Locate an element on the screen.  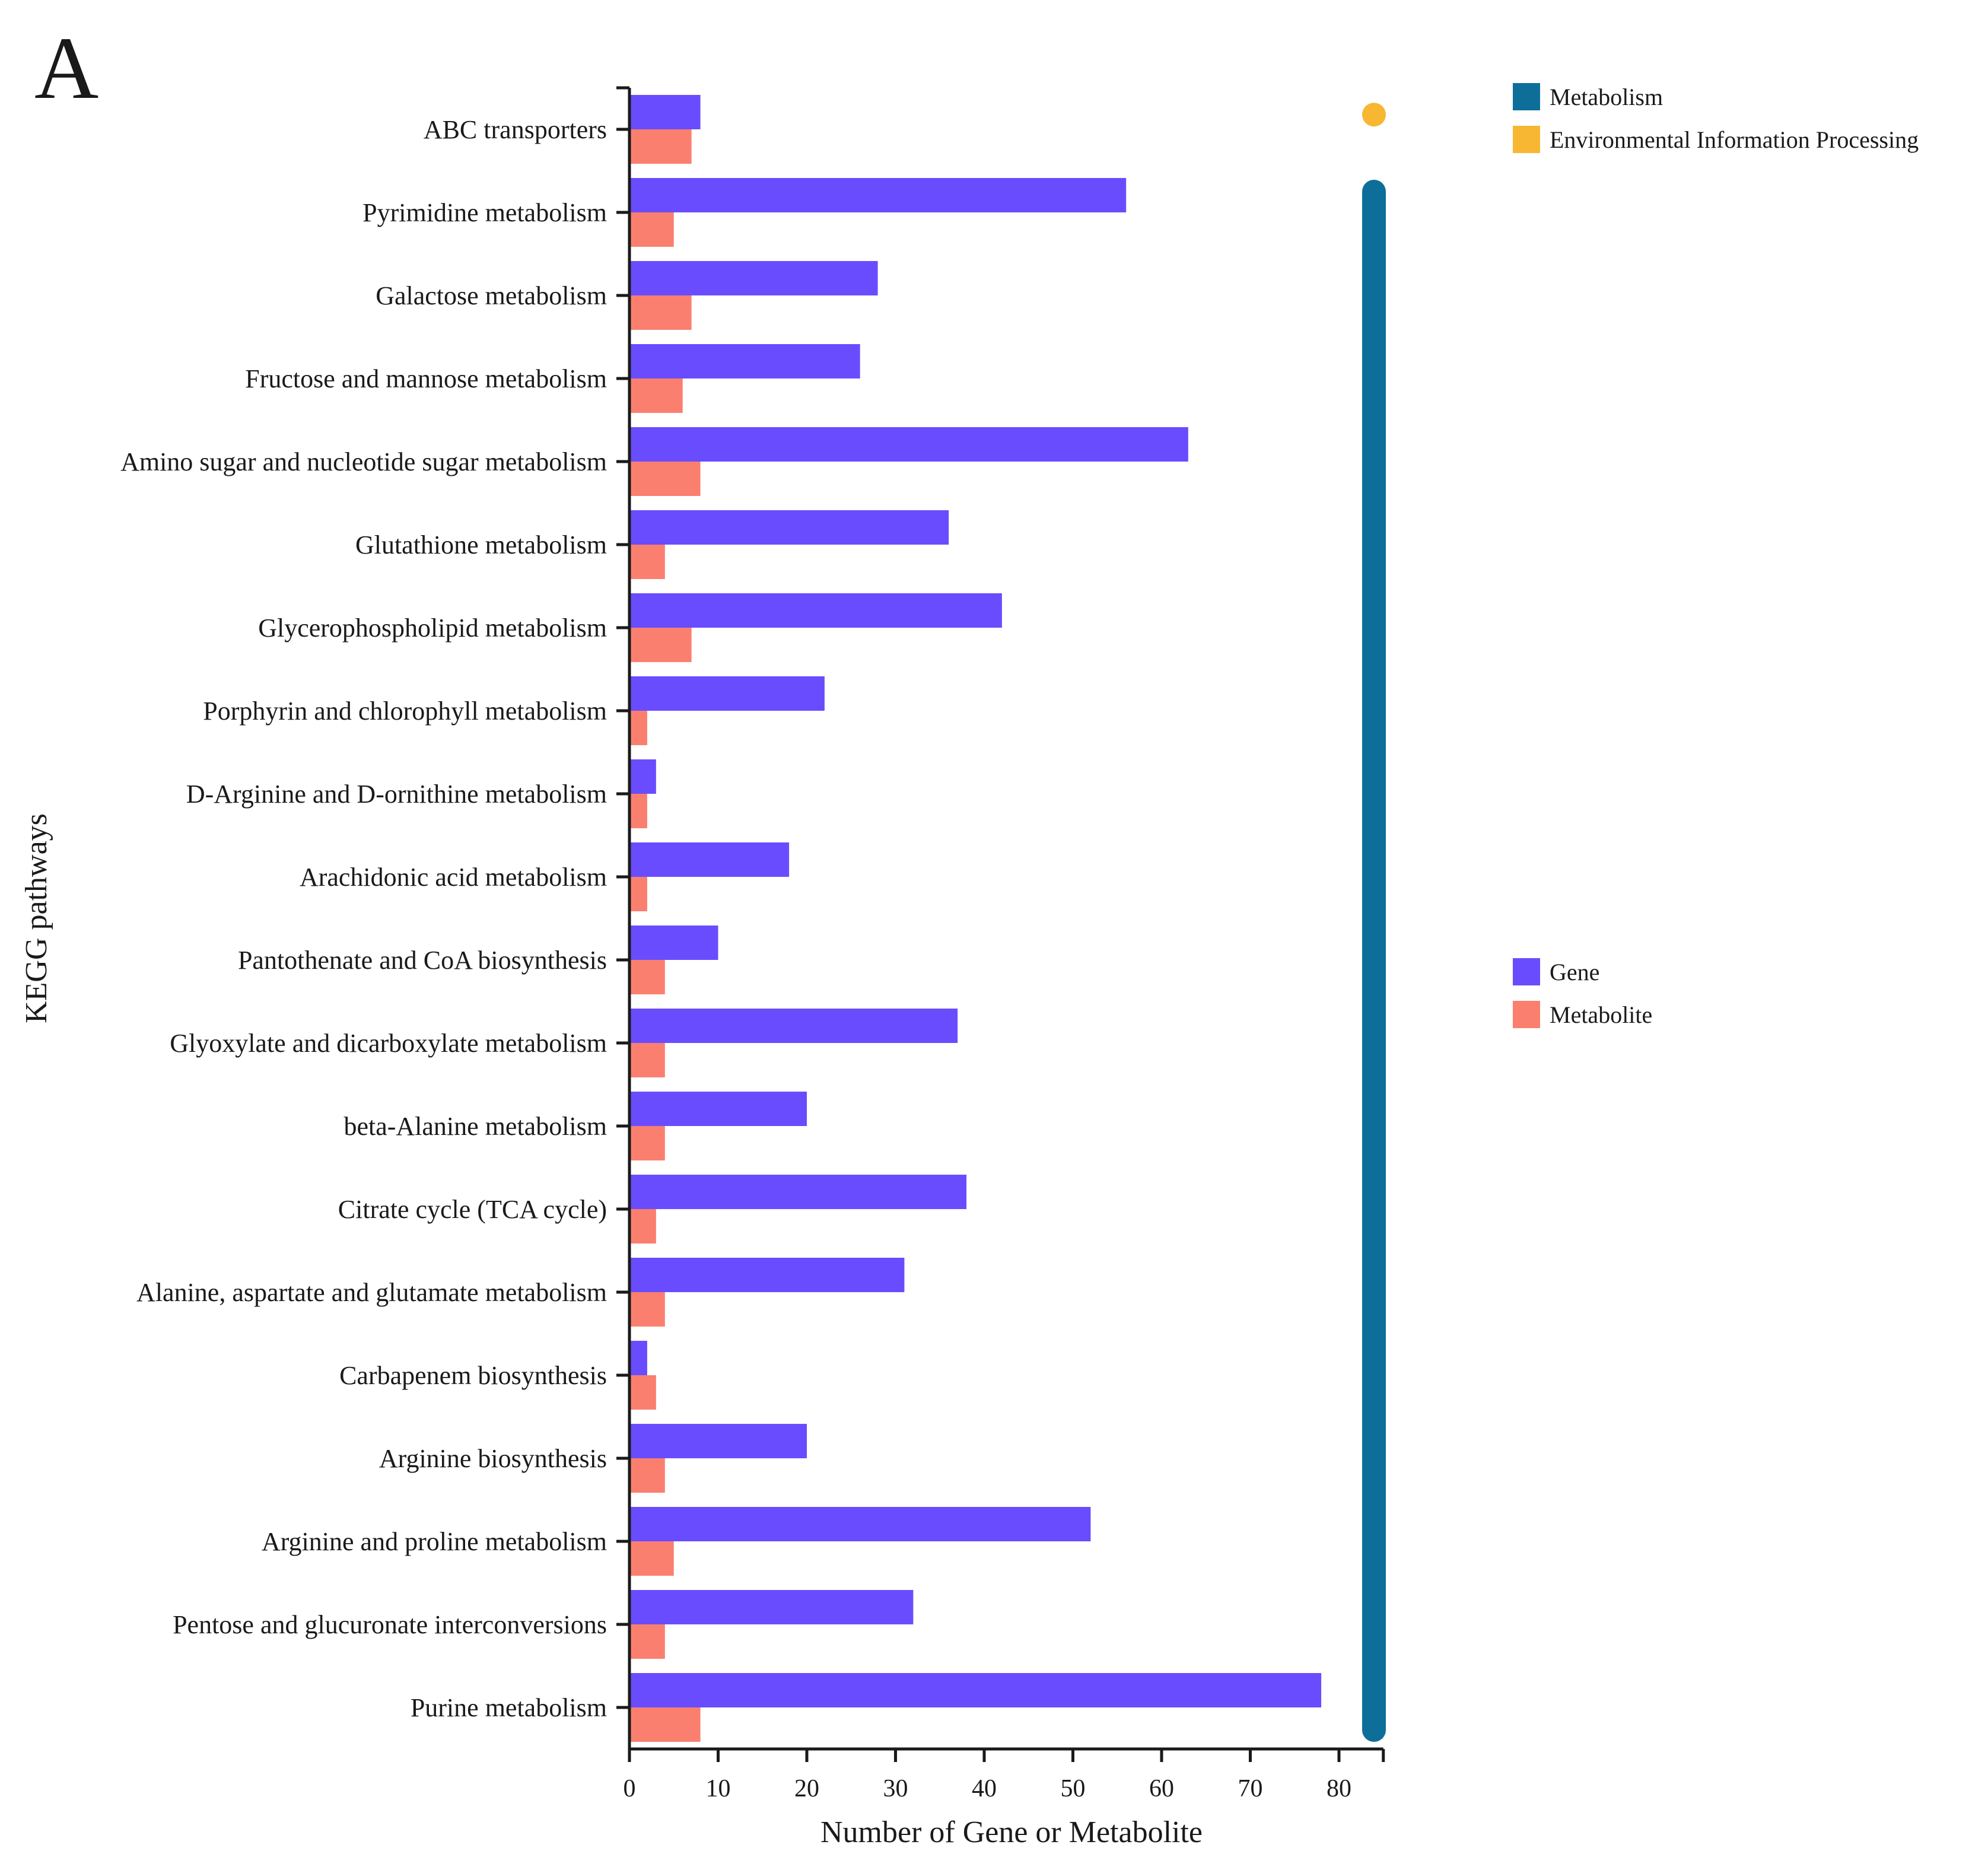
x-tick-label: 10 is located at coordinates (718, 1788).